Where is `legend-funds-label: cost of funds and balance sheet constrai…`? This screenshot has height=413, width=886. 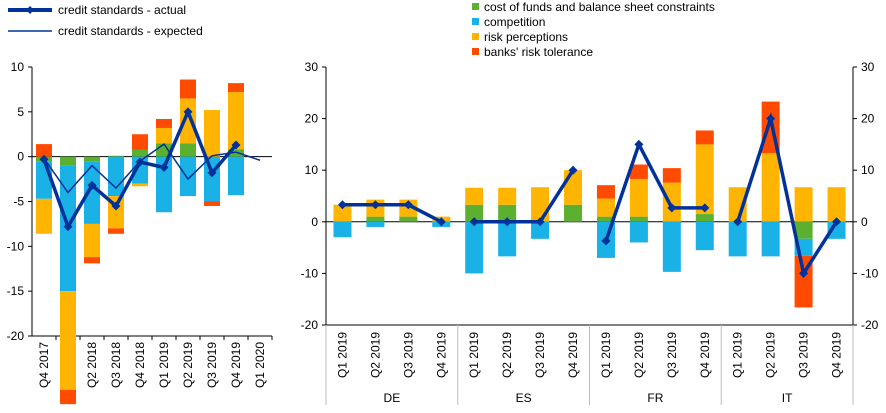
legend-funds-label: cost of funds and balance sheet constrai… is located at coordinates (599, 7).